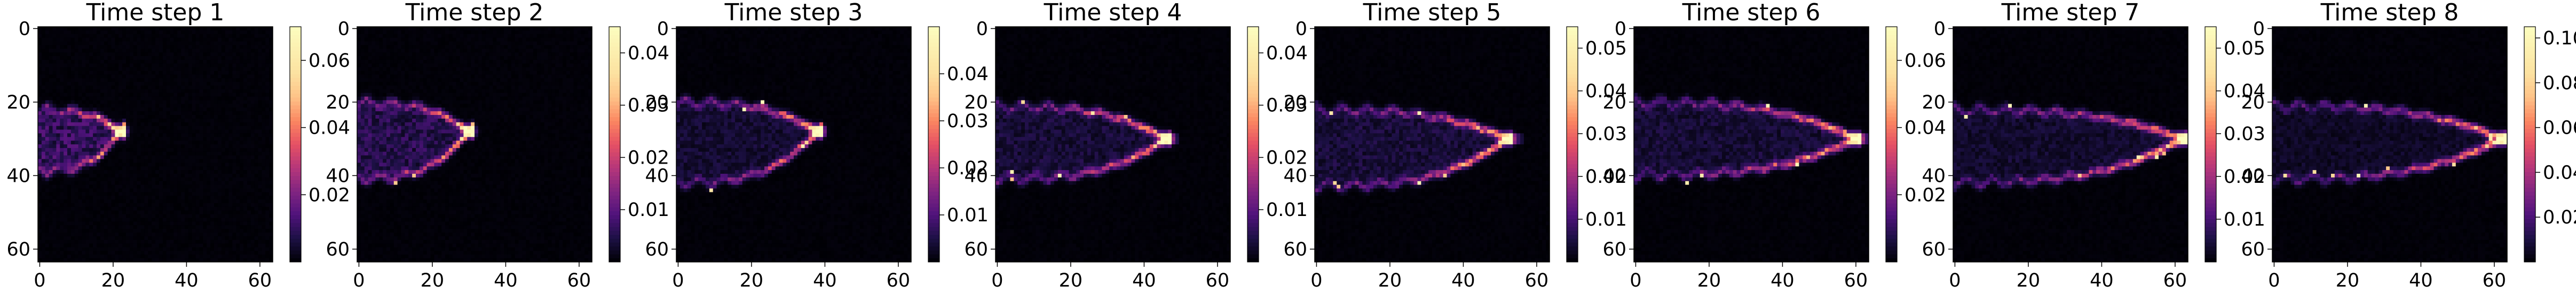  What do you see at coordinates (295, 240) in the screenshot?
I see `colorbar-segment` at bounding box center [295, 240].